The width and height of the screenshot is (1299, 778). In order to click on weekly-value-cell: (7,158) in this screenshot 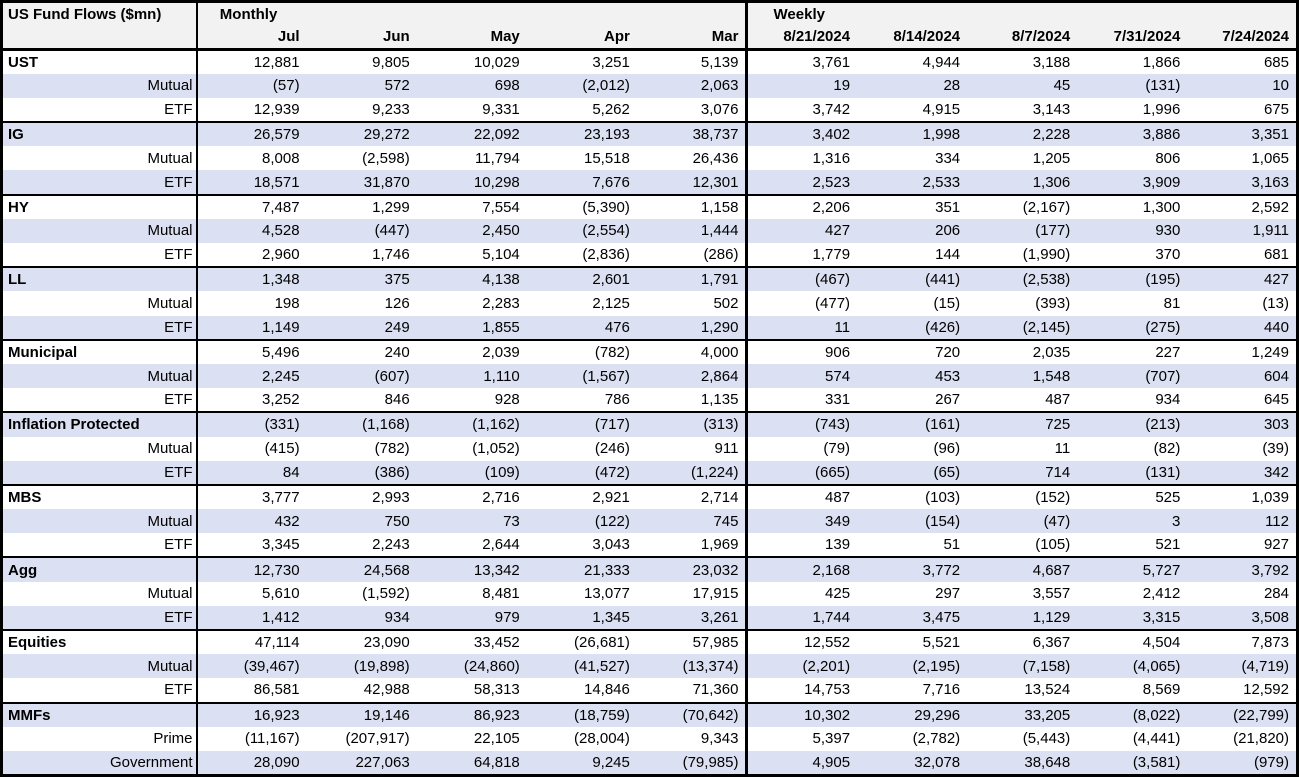, I will do `click(1022, 666)`.